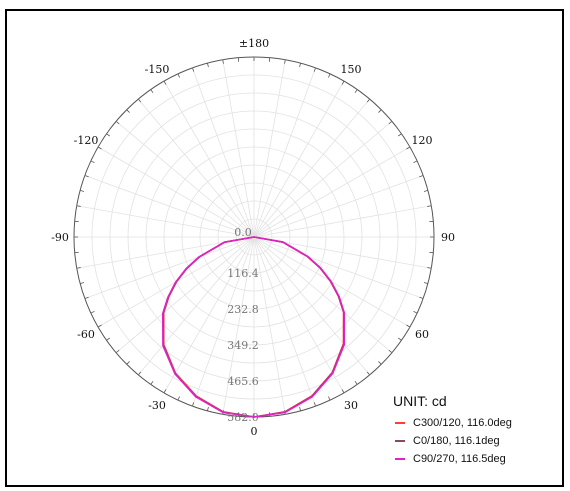  I want to click on legend-item-1: C300/120, 116.0deg, so click(452, 423).